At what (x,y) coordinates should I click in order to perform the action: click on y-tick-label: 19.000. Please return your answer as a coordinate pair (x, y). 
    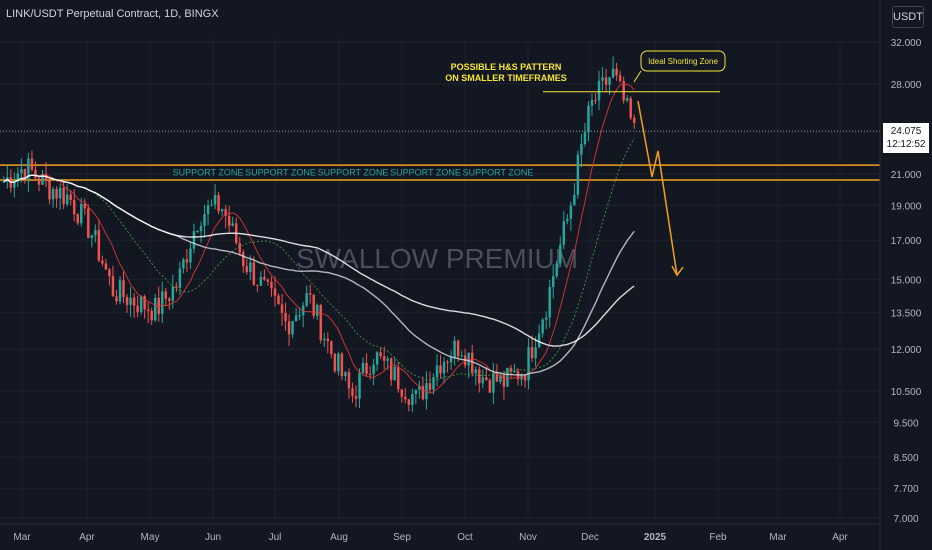
    Looking at the image, I should click on (906, 206).